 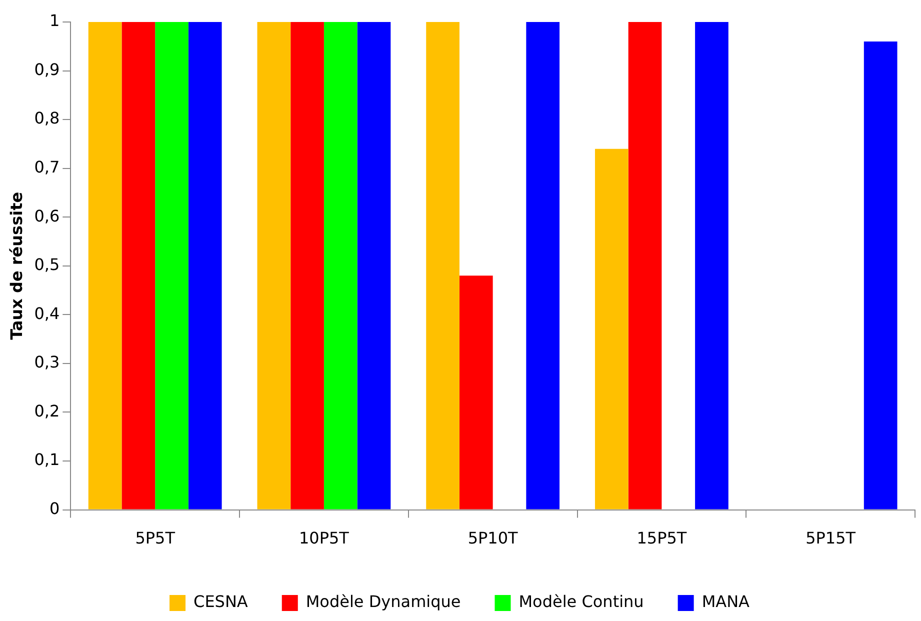 What do you see at coordinates (661, 538) in the screenshot?
I see `x-tick-label: 15P5T` at bounding box center [661, 538].